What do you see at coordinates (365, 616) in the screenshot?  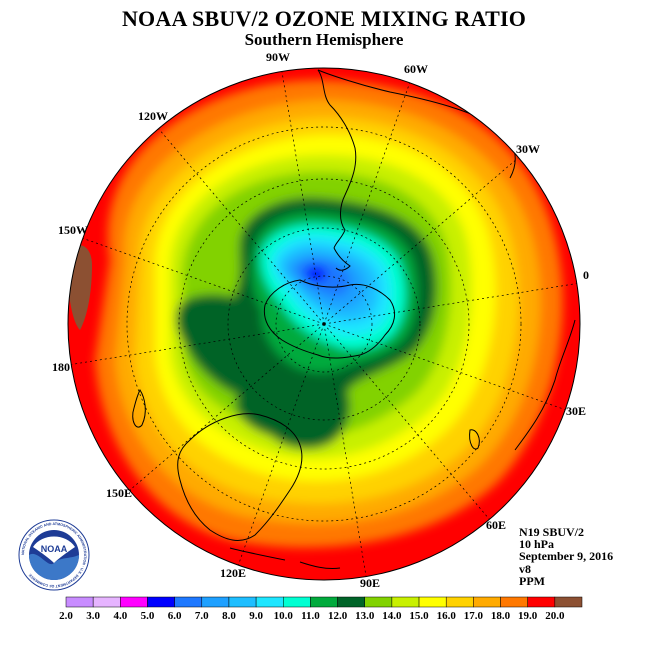 I see `colorbar-tick-label: 13.0` at bounding box center [365, 616].